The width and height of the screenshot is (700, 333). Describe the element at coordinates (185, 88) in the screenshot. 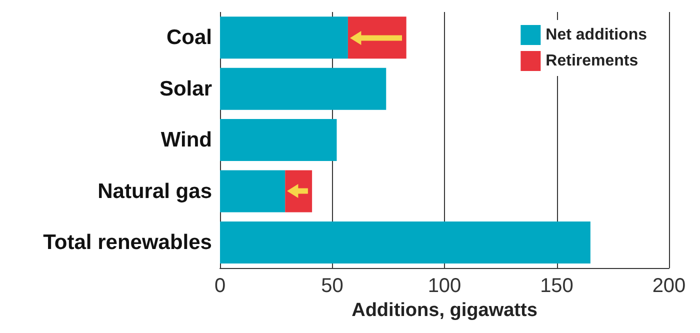

I see `y-tick-label: Solar` at that location.